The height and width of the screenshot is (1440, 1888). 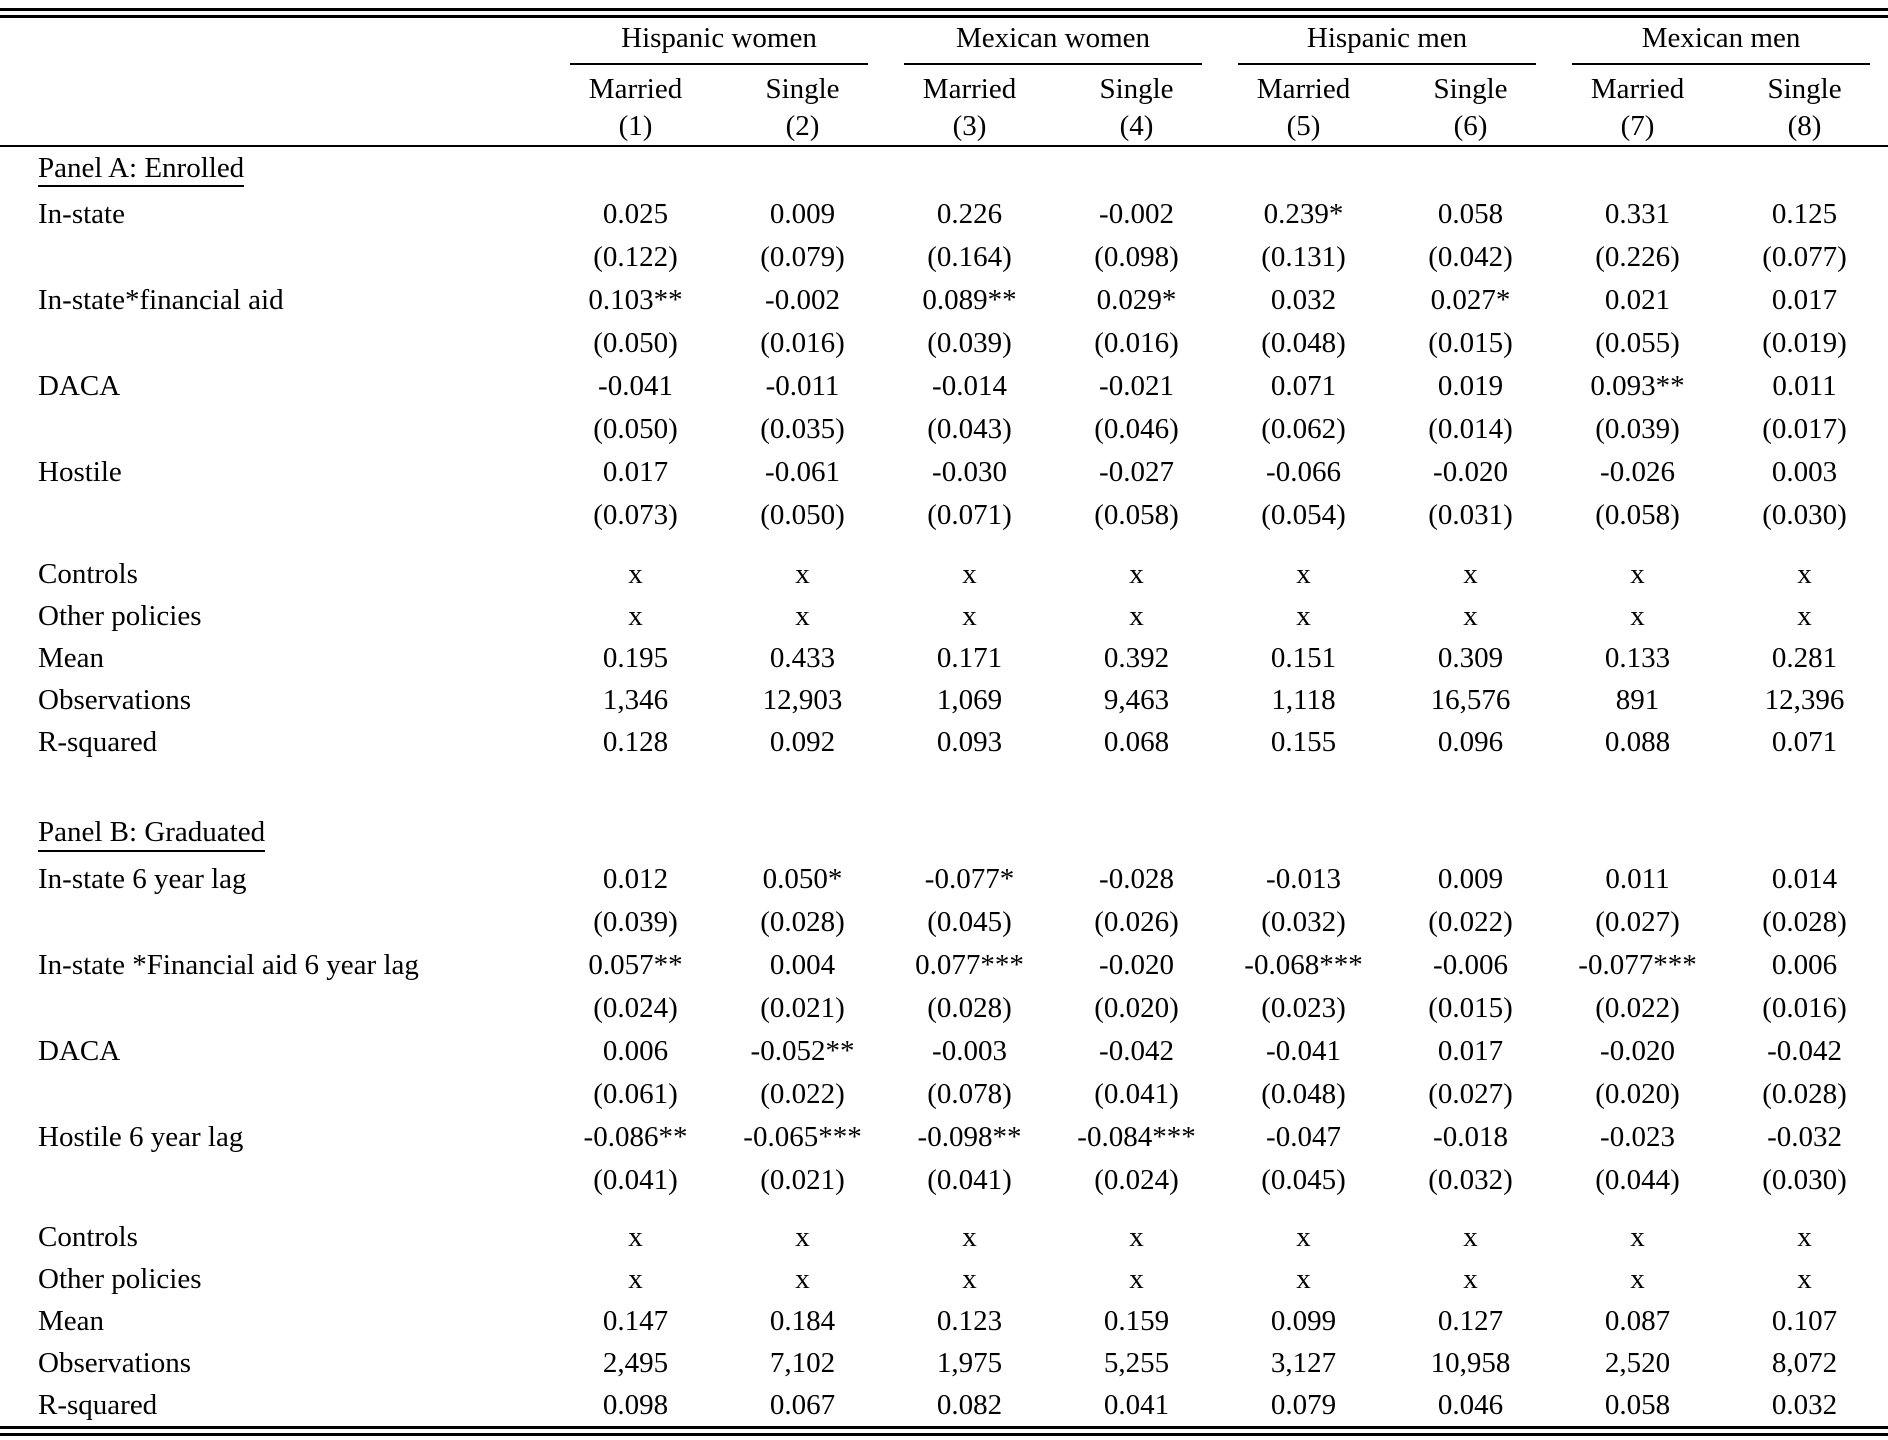 I want to click on coefficient-cell: 0.032, so click(x=1303, y=300).